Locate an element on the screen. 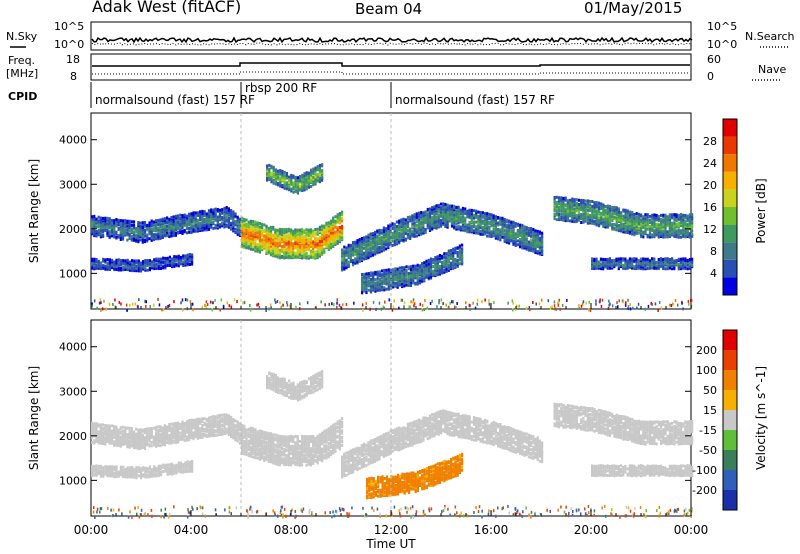  cpid-segment-3: normalsound (fast) 157 RF is located at coordinates (475, 100).